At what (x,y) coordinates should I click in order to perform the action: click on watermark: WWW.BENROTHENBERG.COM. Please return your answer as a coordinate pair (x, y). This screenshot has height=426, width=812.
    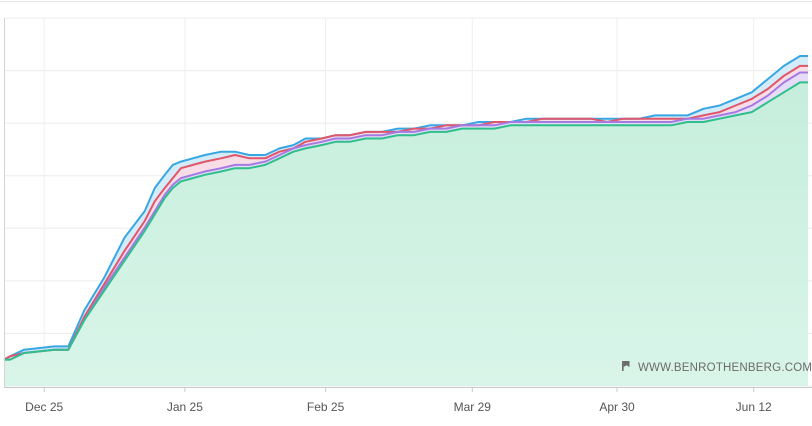
    Looking at the image, I should click on (717, 367).